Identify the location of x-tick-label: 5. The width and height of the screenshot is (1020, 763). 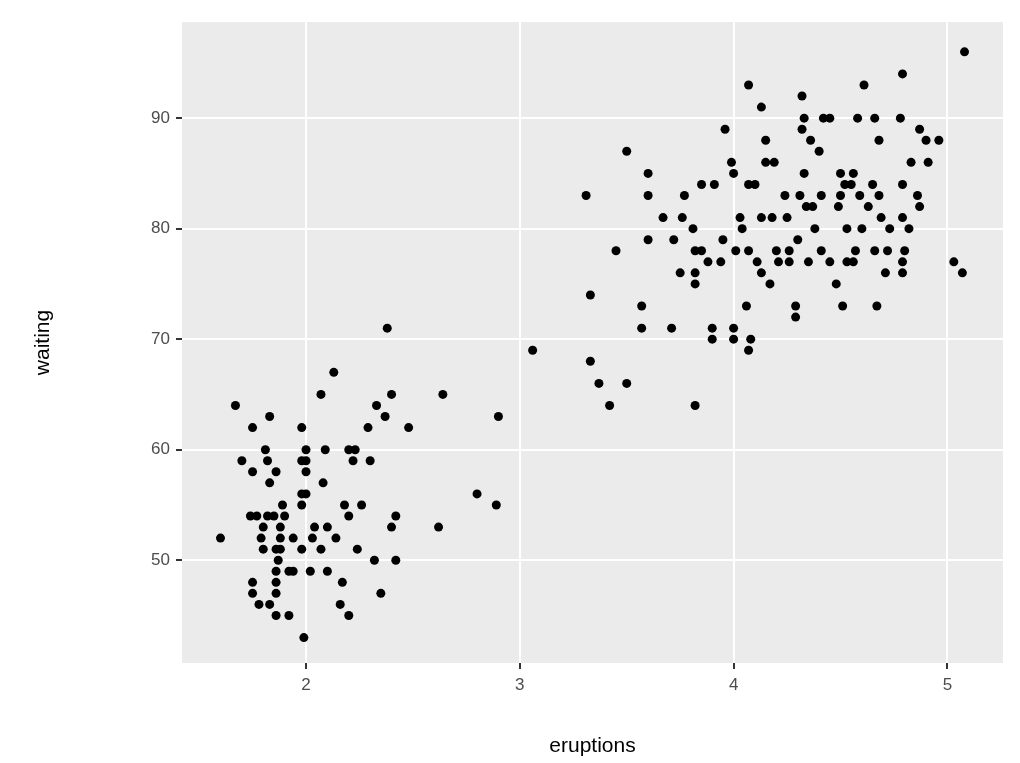
(947, 684).